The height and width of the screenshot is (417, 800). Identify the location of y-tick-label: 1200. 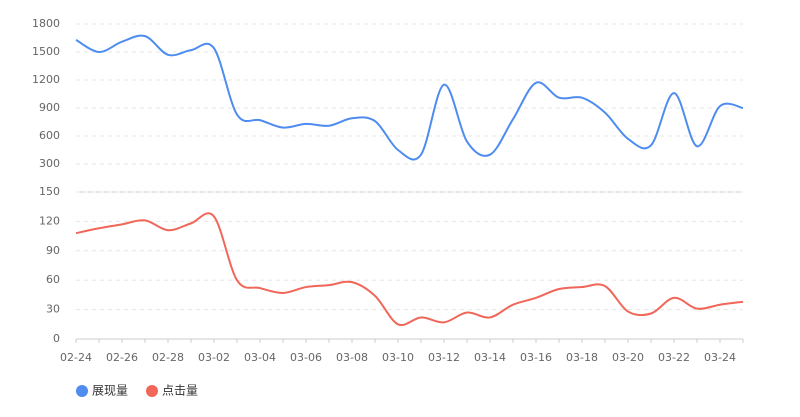
(46, 79).